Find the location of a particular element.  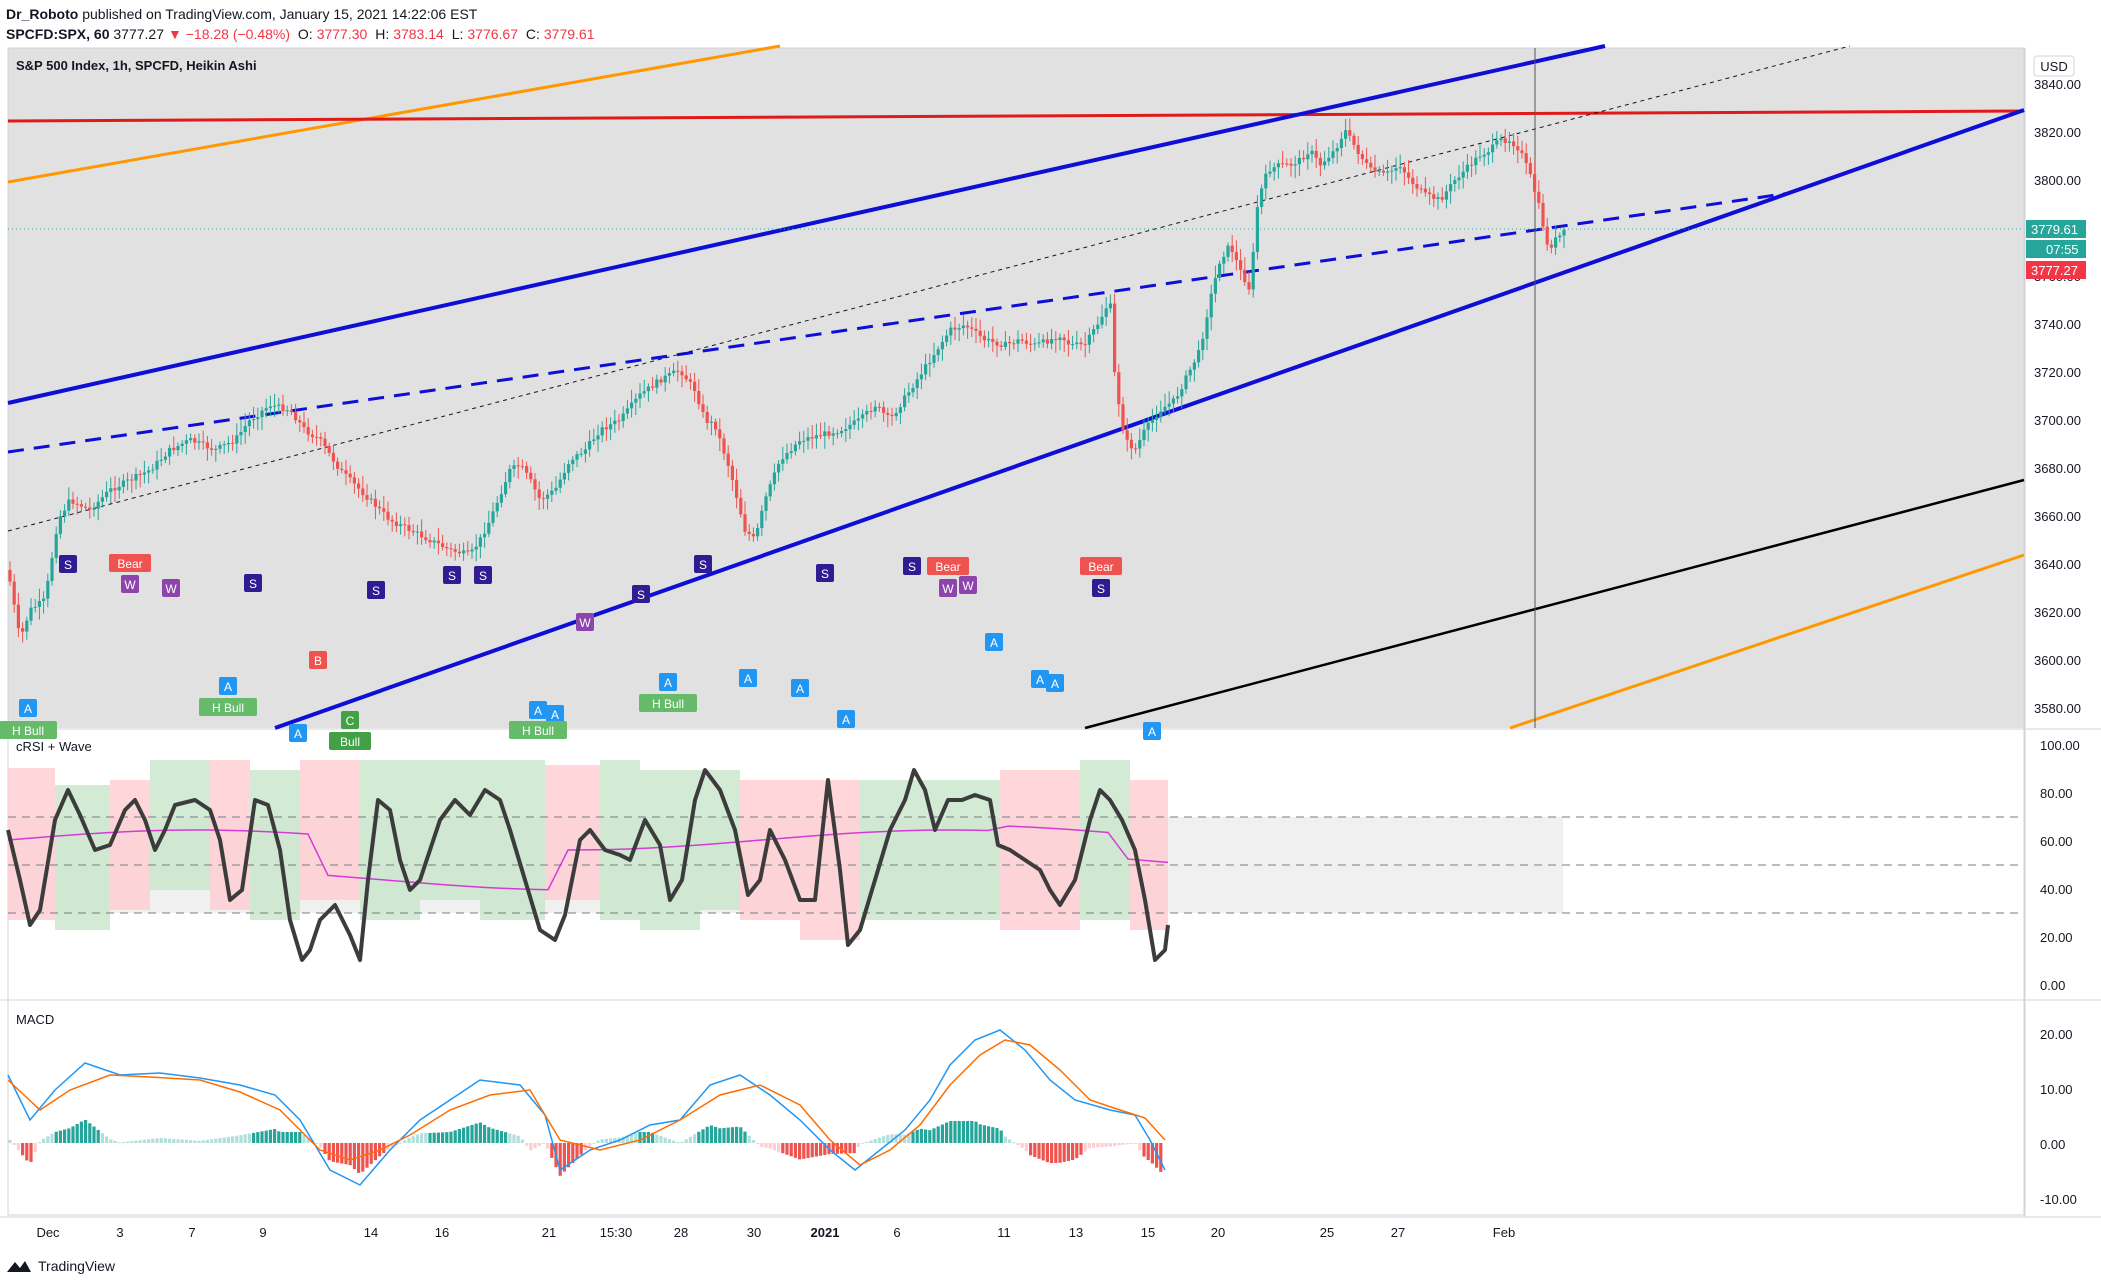

price-tick-label: 3660.00 is located at coordinates (2057, 516).